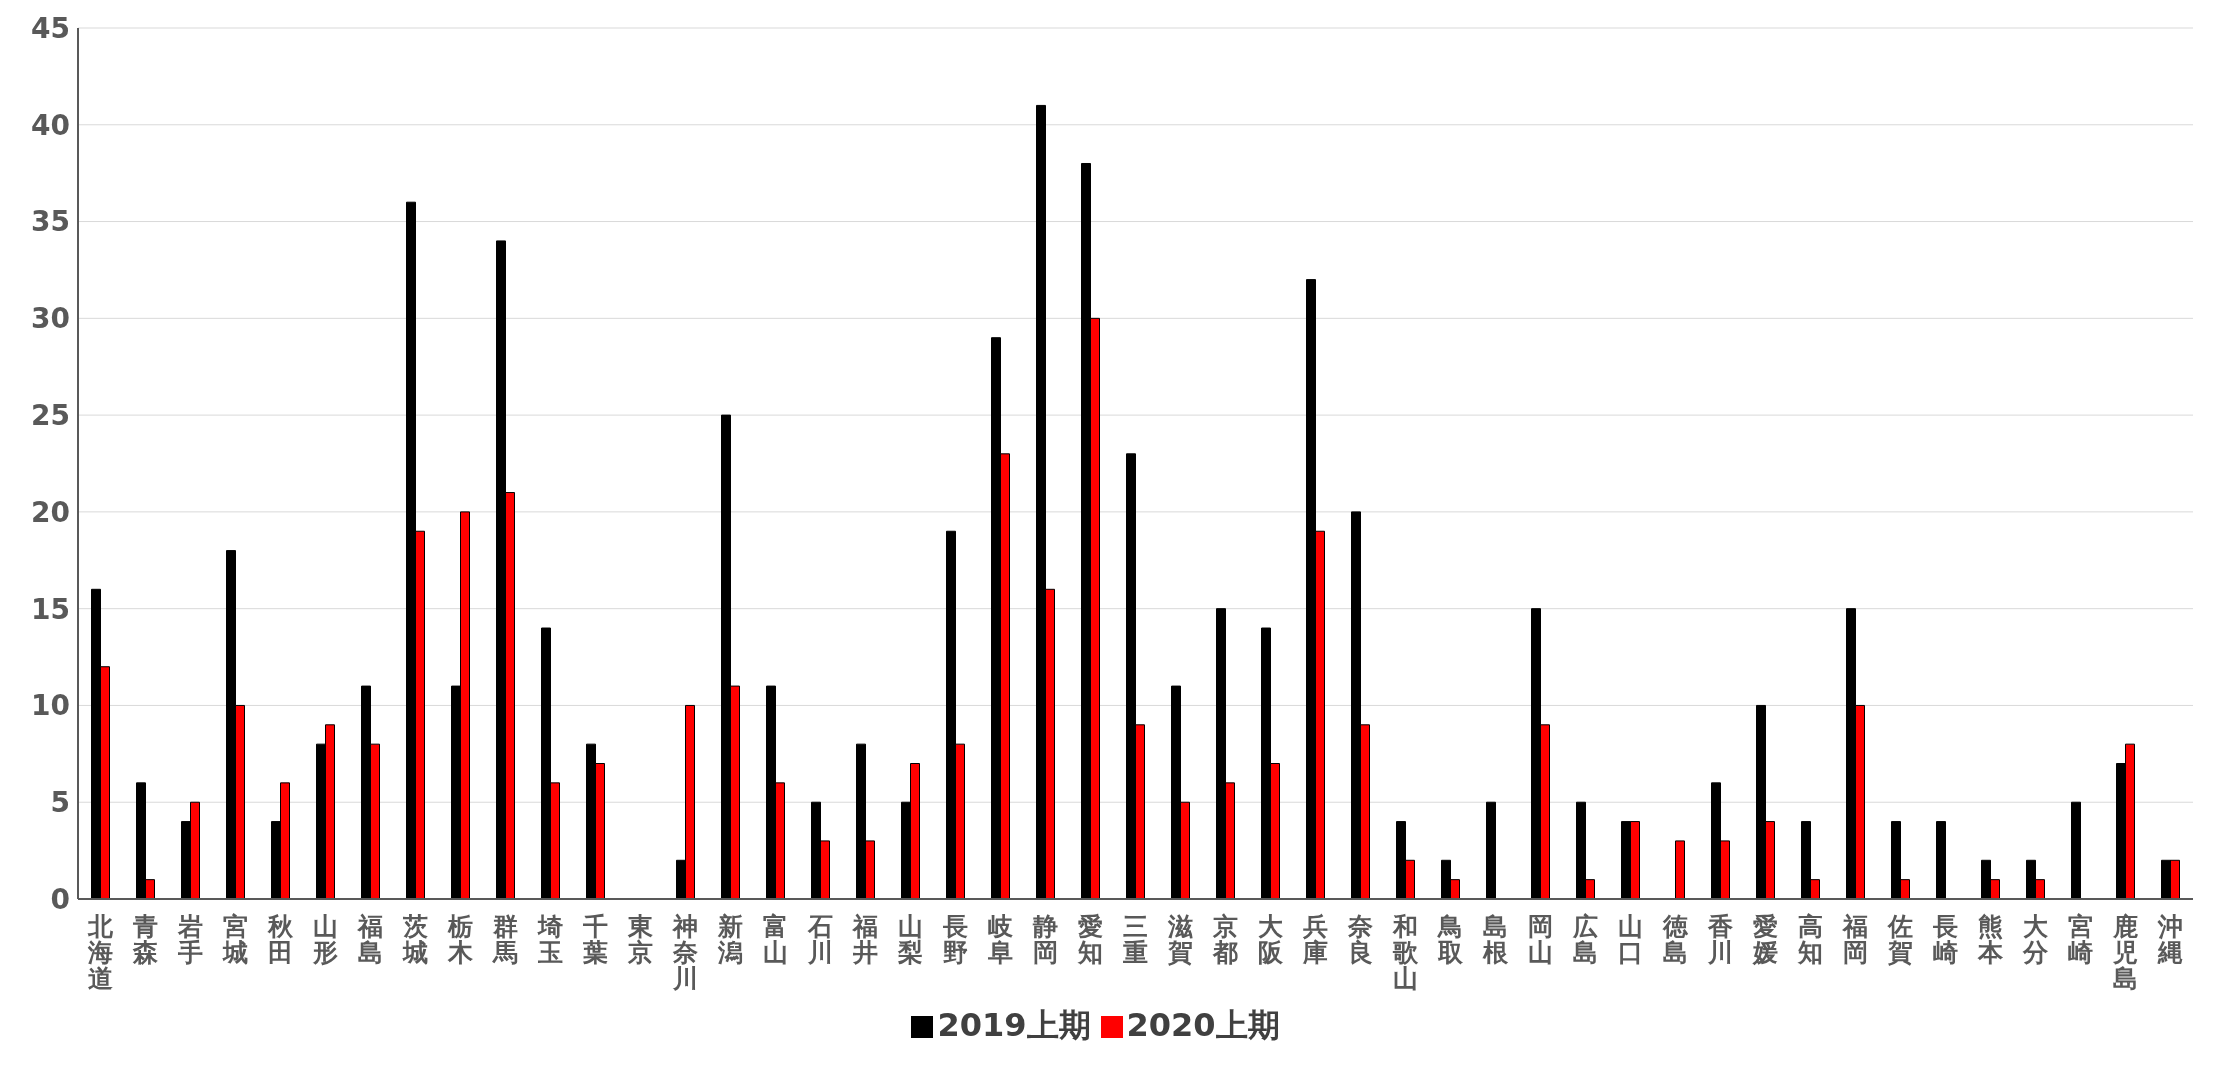 The width and height of the screenshot is (2216, 1069). What do you see at coordinates (1450, 939) in the screenshot?
I see `x-tick-label: 鳥取` at bounding box center [1450, 939].